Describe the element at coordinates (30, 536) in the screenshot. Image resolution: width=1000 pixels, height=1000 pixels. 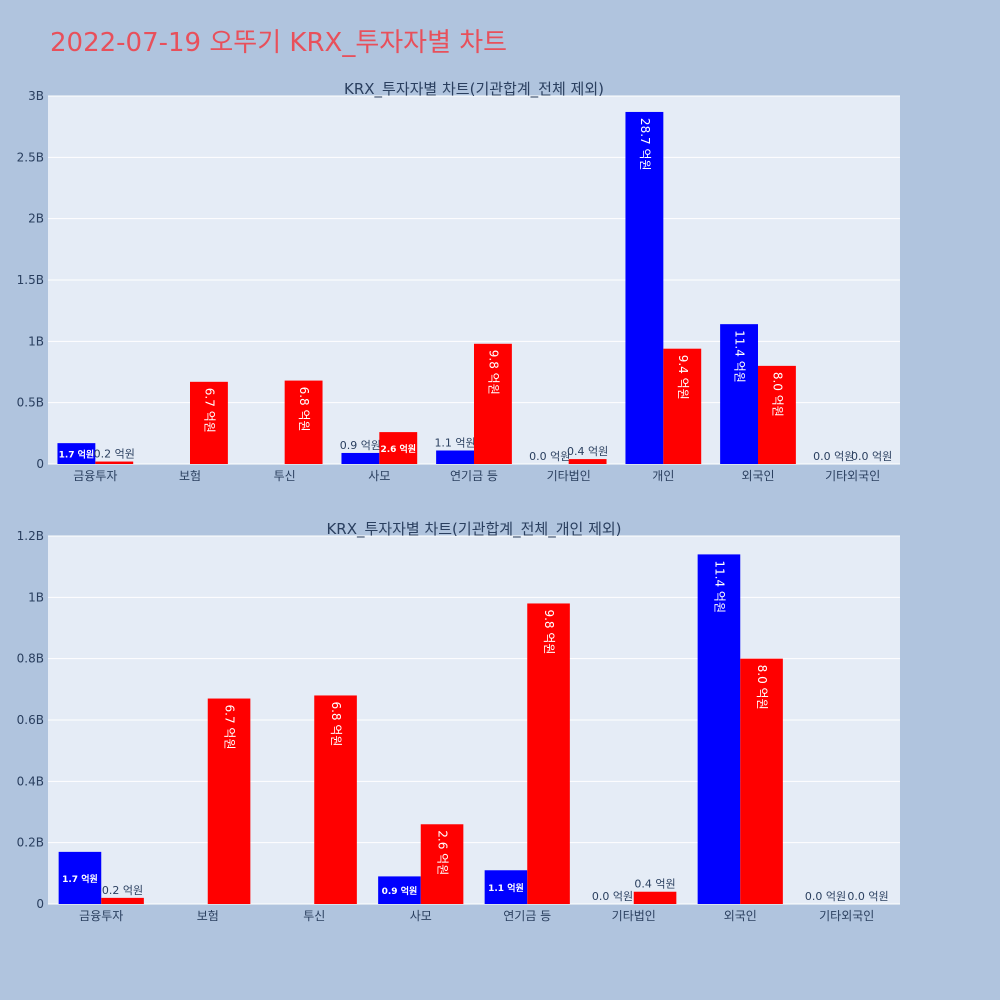
I see `y-tick-label: 1.2B` at that location.